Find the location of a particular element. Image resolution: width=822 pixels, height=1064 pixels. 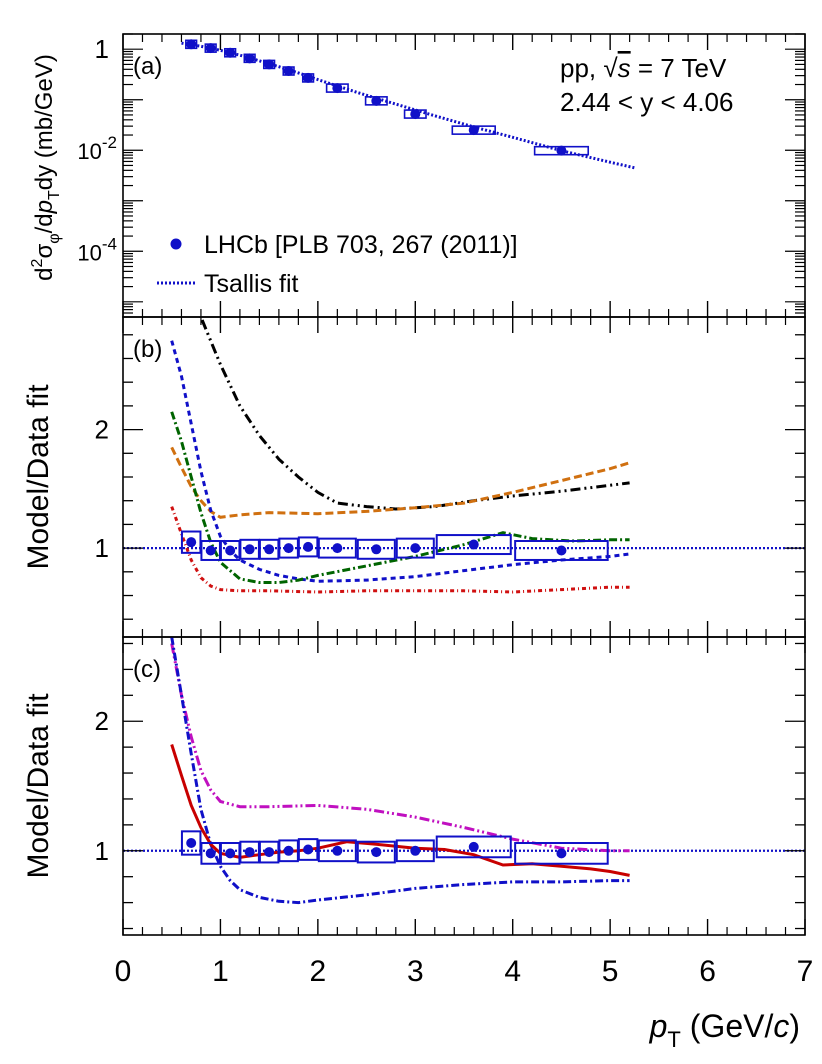

x-tick-label: 5 is located at coordinates (610, 971).